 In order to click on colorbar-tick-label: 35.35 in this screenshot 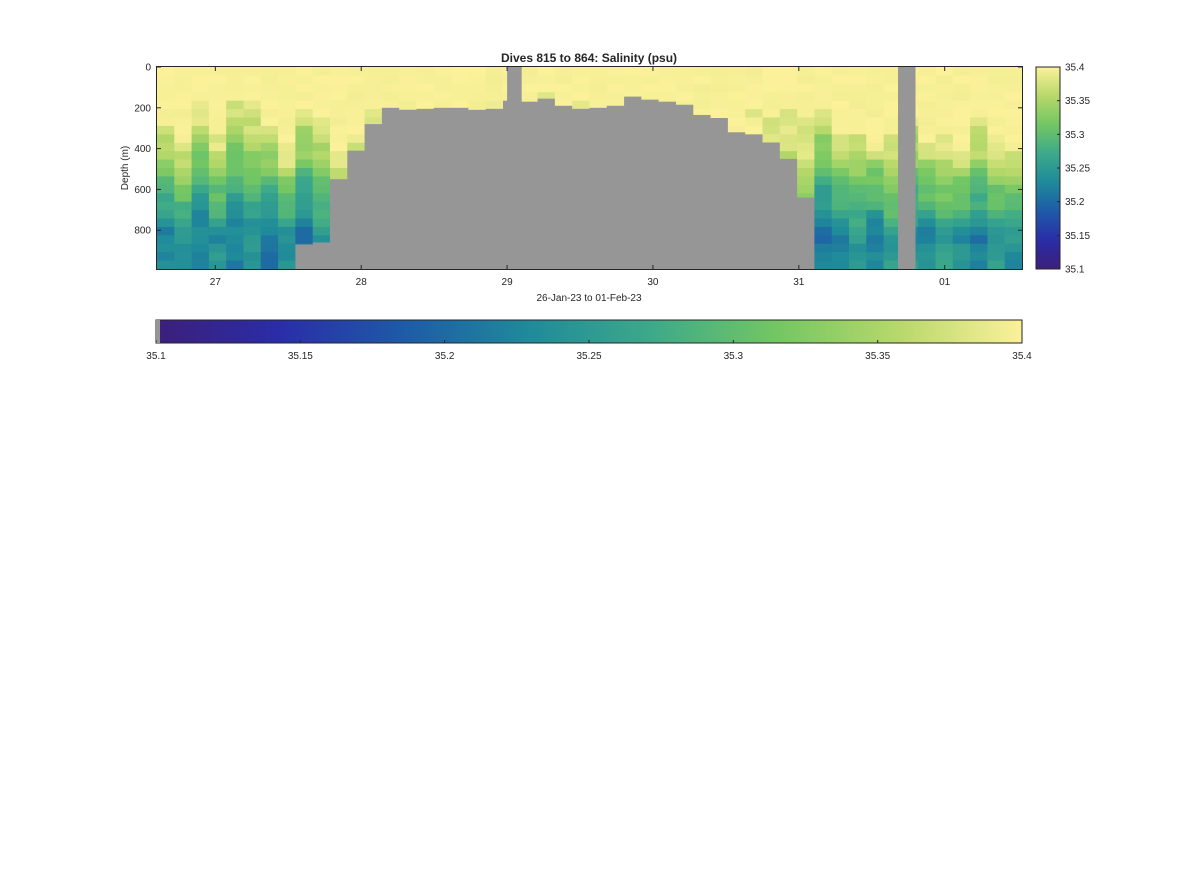, I will do `click(877, 356)`.